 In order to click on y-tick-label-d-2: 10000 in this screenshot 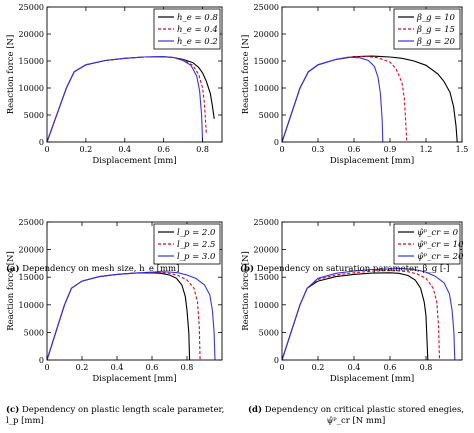, I will do `click(266, 305)`.